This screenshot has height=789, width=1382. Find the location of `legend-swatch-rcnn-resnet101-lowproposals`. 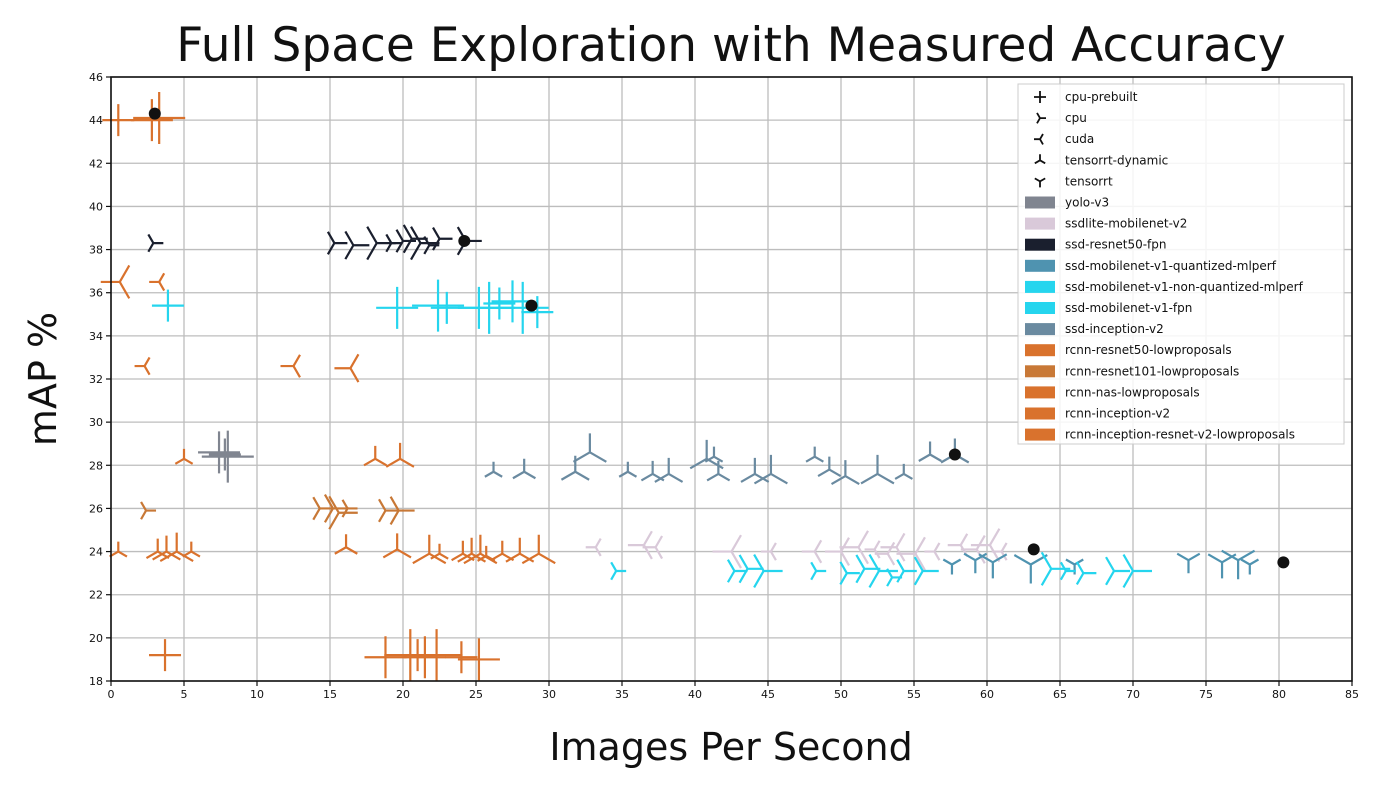

legend-swatch-rcnn-resnet101-lowproposals is located at coordinates (1040, 371).